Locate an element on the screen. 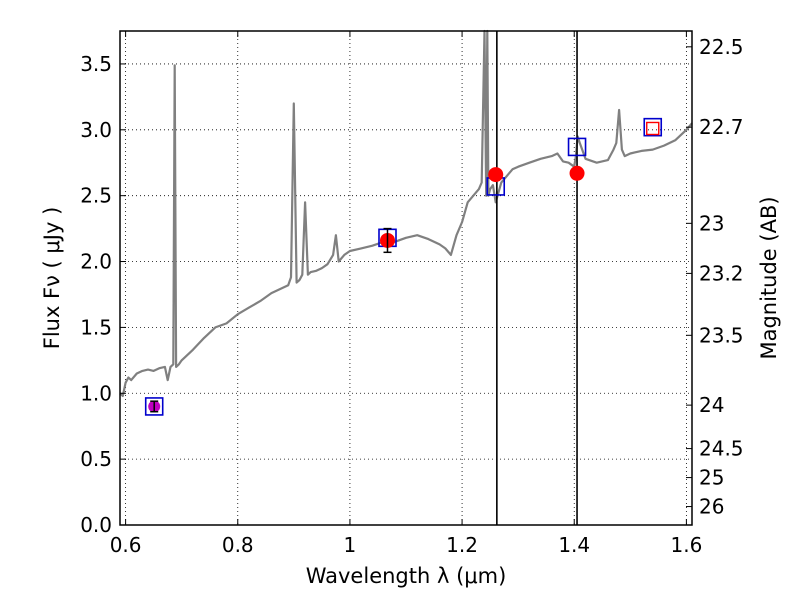  x-tick-label: 0.8 is located at coordinates (238, 545).